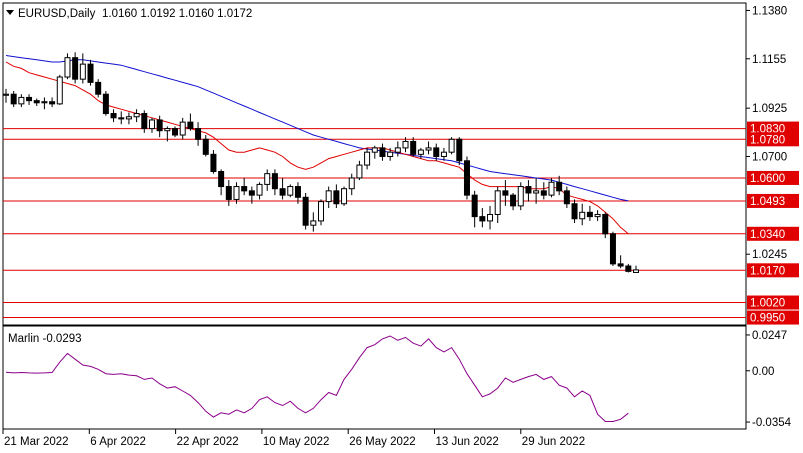  Describe the element at coordinates (296, 442) in the screenshot. I see `date-tick-label: 10 May 2022` at that location.